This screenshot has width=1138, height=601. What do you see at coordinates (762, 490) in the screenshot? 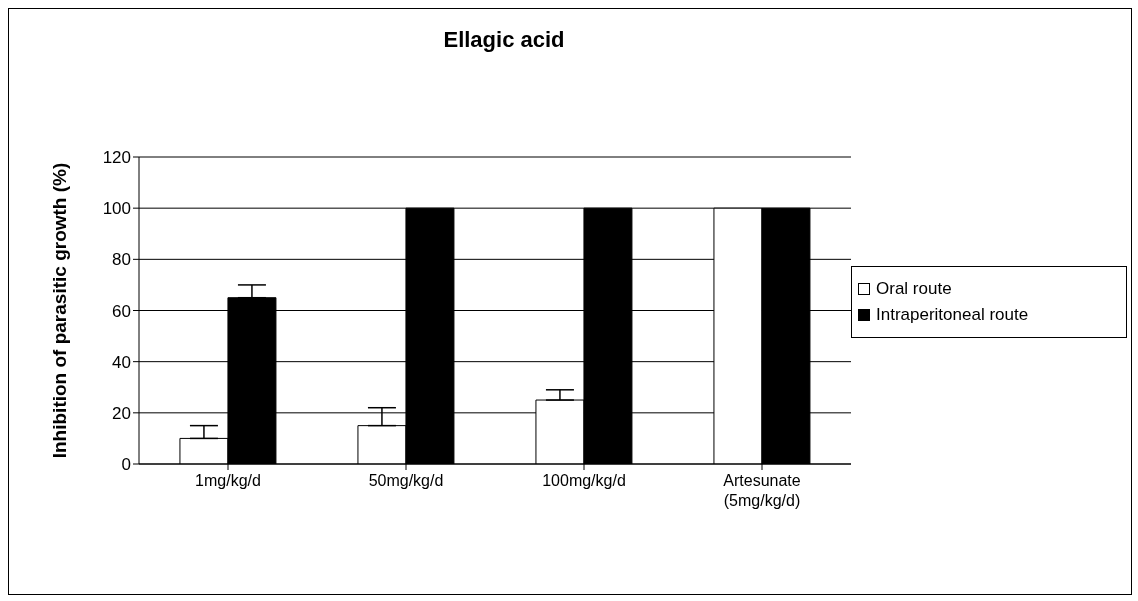
I see `x-tick-label: Artesunate (5mg/kg/d)` at bounding box center [762, 490].